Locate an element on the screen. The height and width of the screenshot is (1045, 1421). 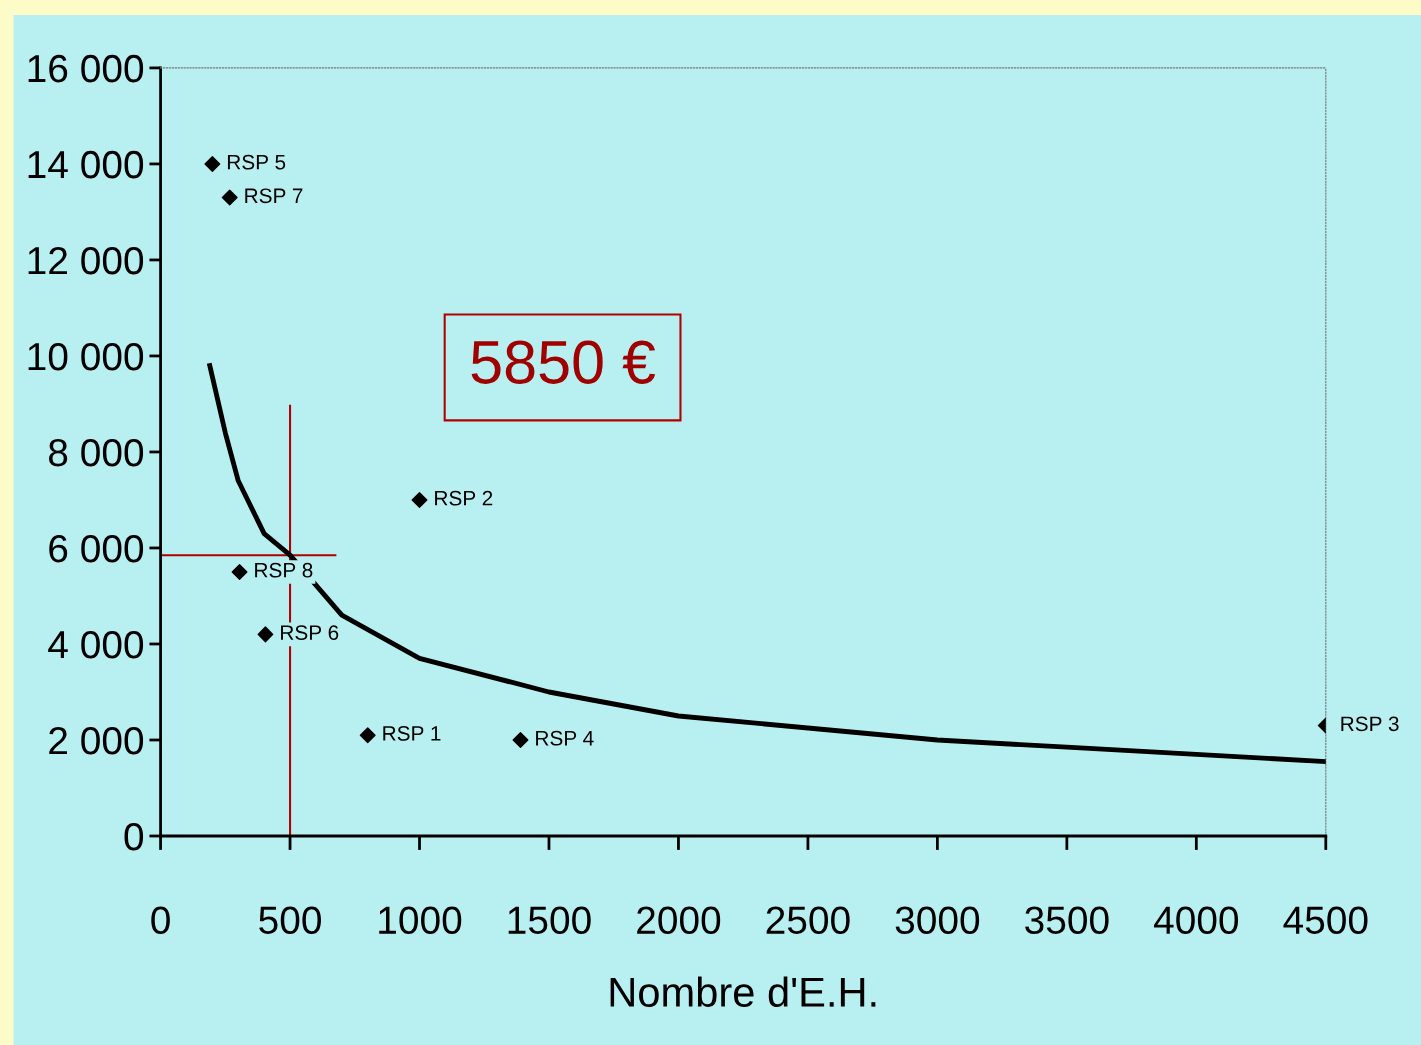
annotation: 5850 € is located at coordinates (563, 362).